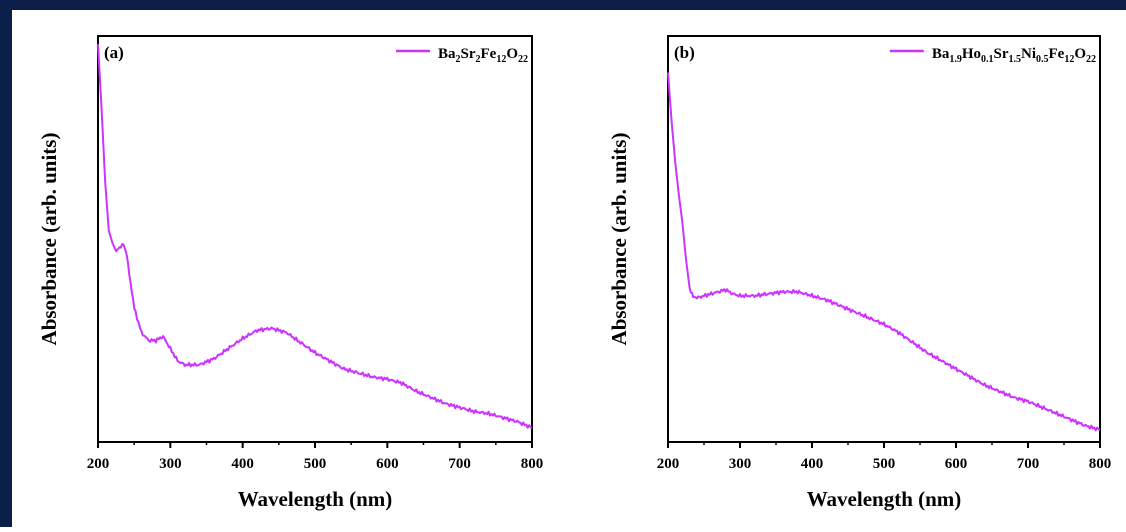 This screenshot has height=532, width=1126. What do you see at coordinates (684, 52) in the screenshot?
I see `panel-label: (b)` at bounding box center [684, 52].